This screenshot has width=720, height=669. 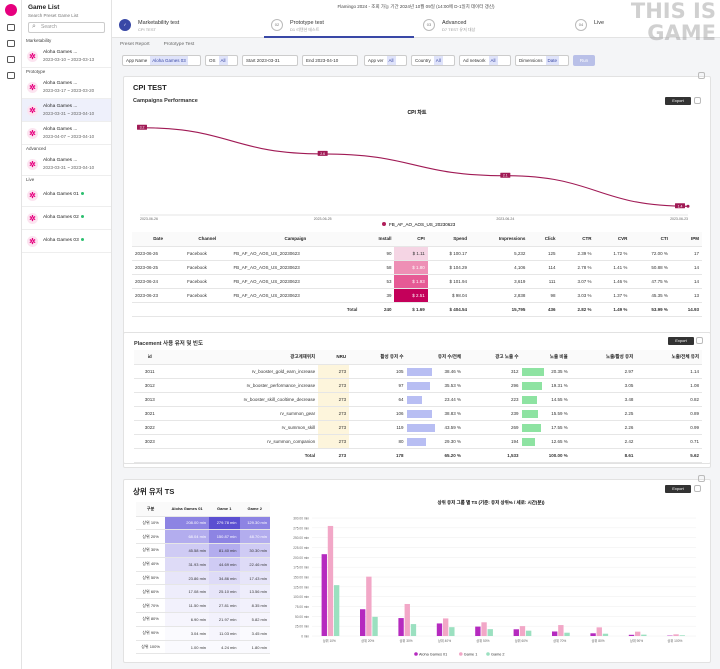 I want to click on breadcrumb-prototype: Prototype Test, so click(x=179, y=44).